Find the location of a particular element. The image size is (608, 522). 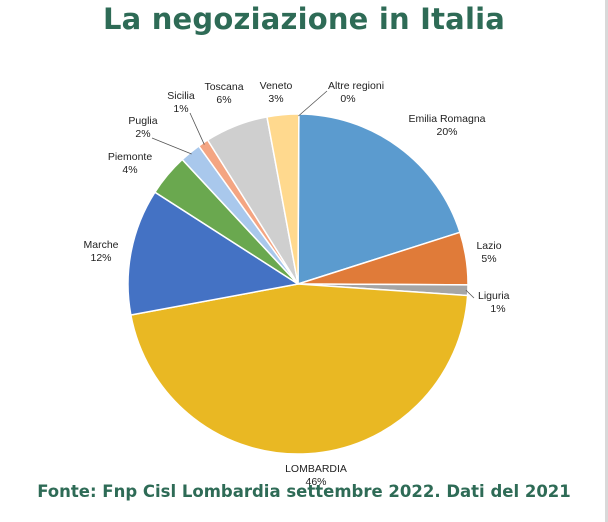

slice-value-lombardia: 46% is located at coordinates (315, 482).